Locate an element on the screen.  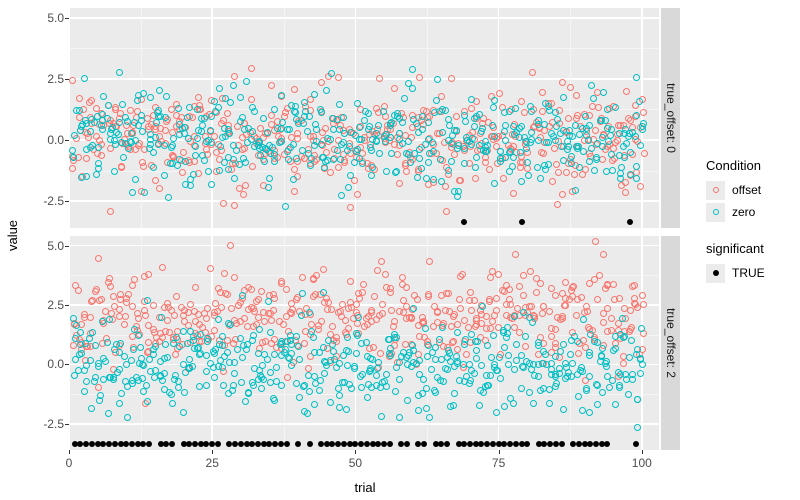
y-tick-mark is located at coordinates (67, 365).